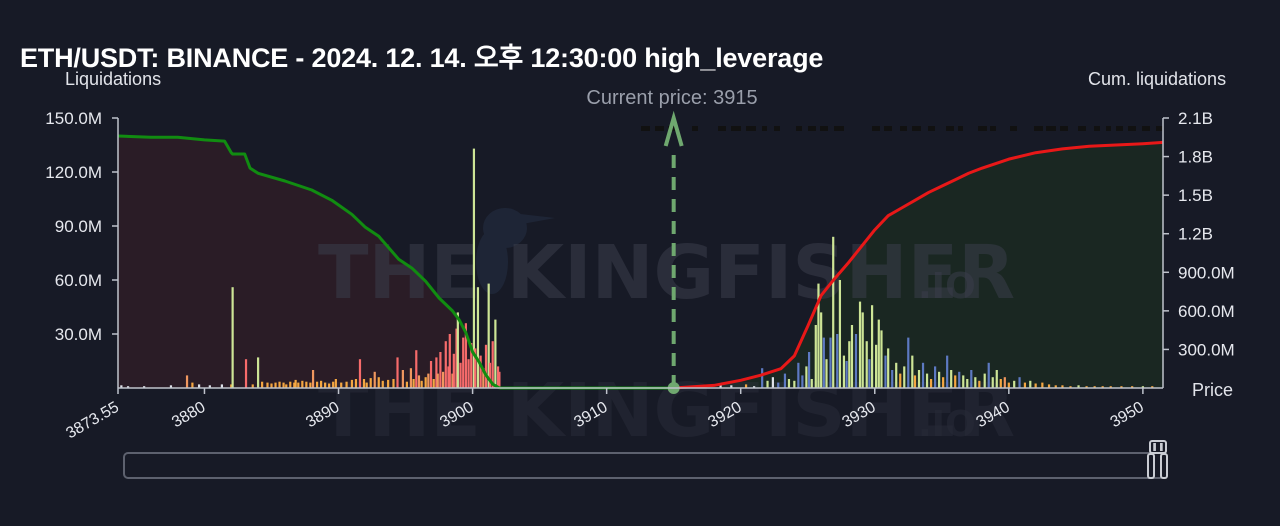  What do you see at coordinates (78, 334) in the screenshot?
I see `y-tick-label: 30.0M` at bounding box center [78, 334].